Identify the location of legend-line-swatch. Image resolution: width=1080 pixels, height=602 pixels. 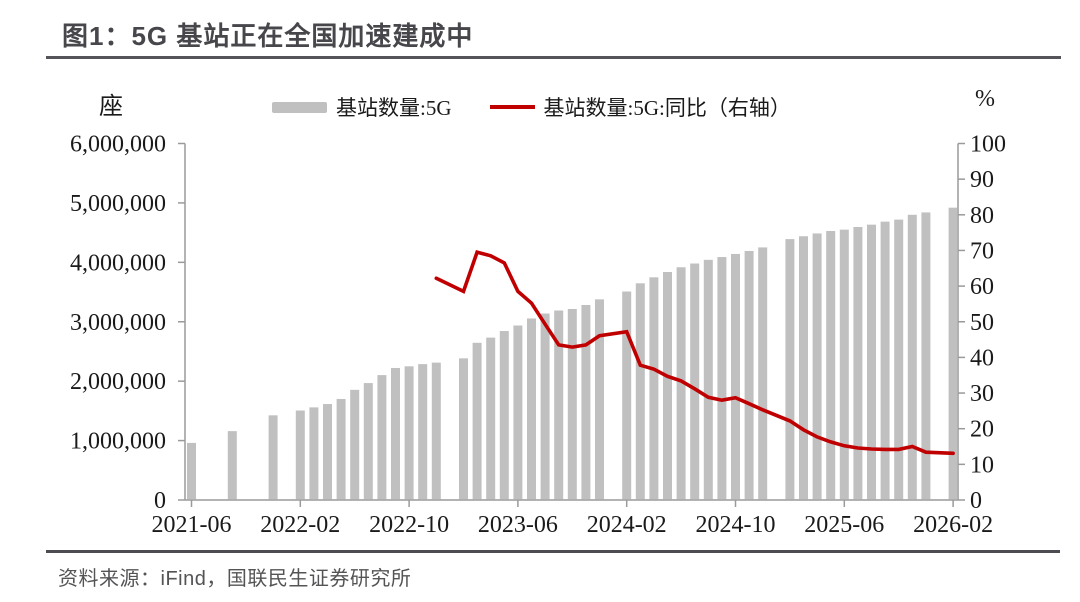
(512, 107).